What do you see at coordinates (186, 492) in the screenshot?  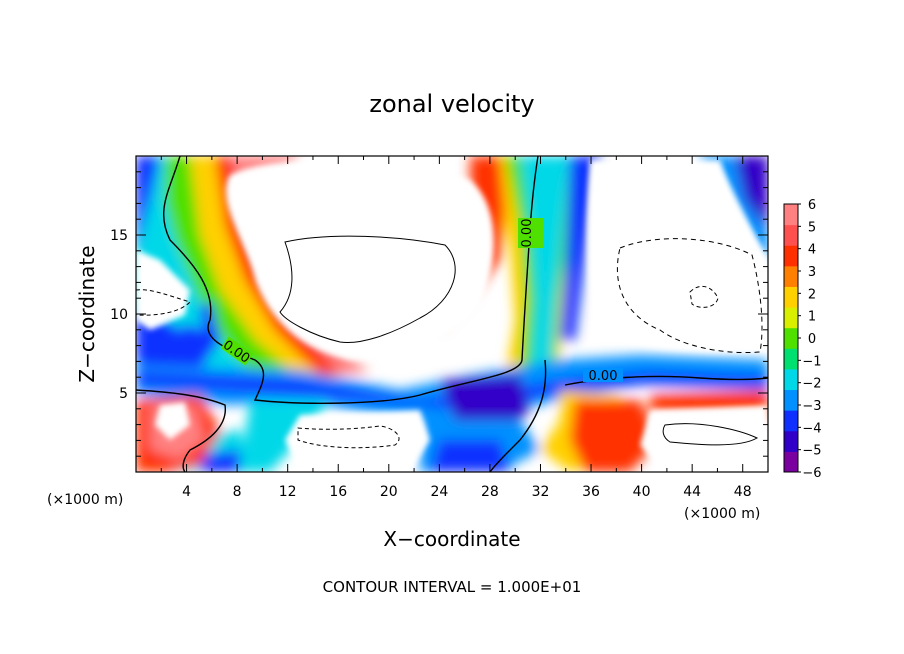 I see `x-tick-label: 4` at bounding box center [186, 492].